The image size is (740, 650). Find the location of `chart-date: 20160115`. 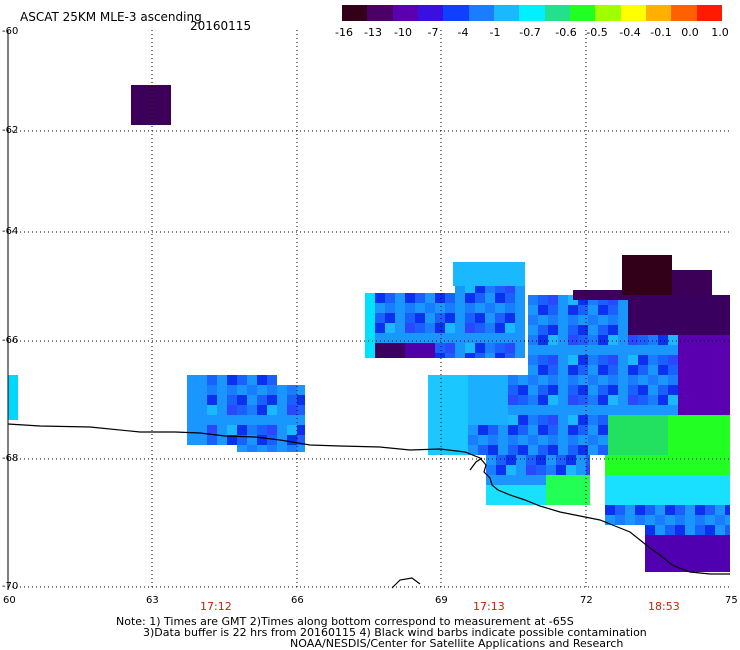

chart-date: 20160115 is located at coordinates (221, 26).